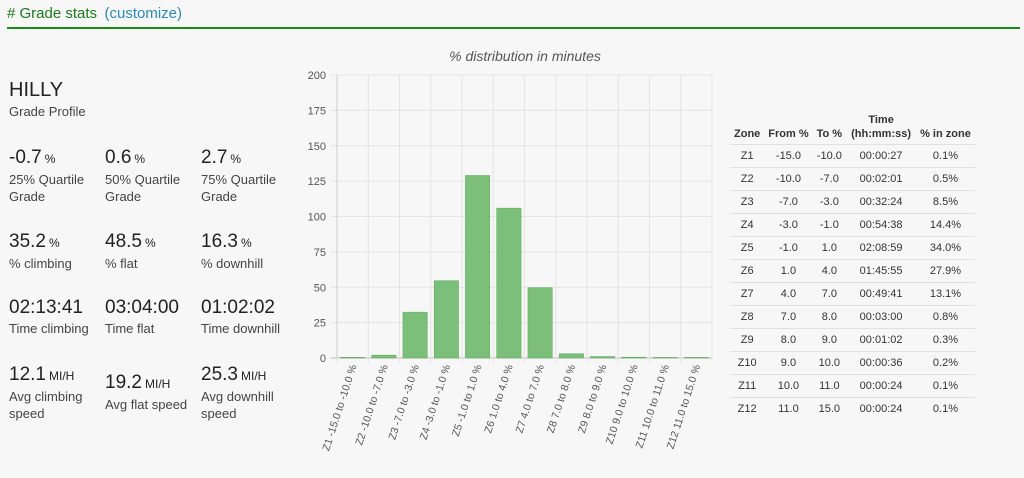  I want to click on x-tick-label: Z2 -10.0 to -7.0 %, so click(371, 405).